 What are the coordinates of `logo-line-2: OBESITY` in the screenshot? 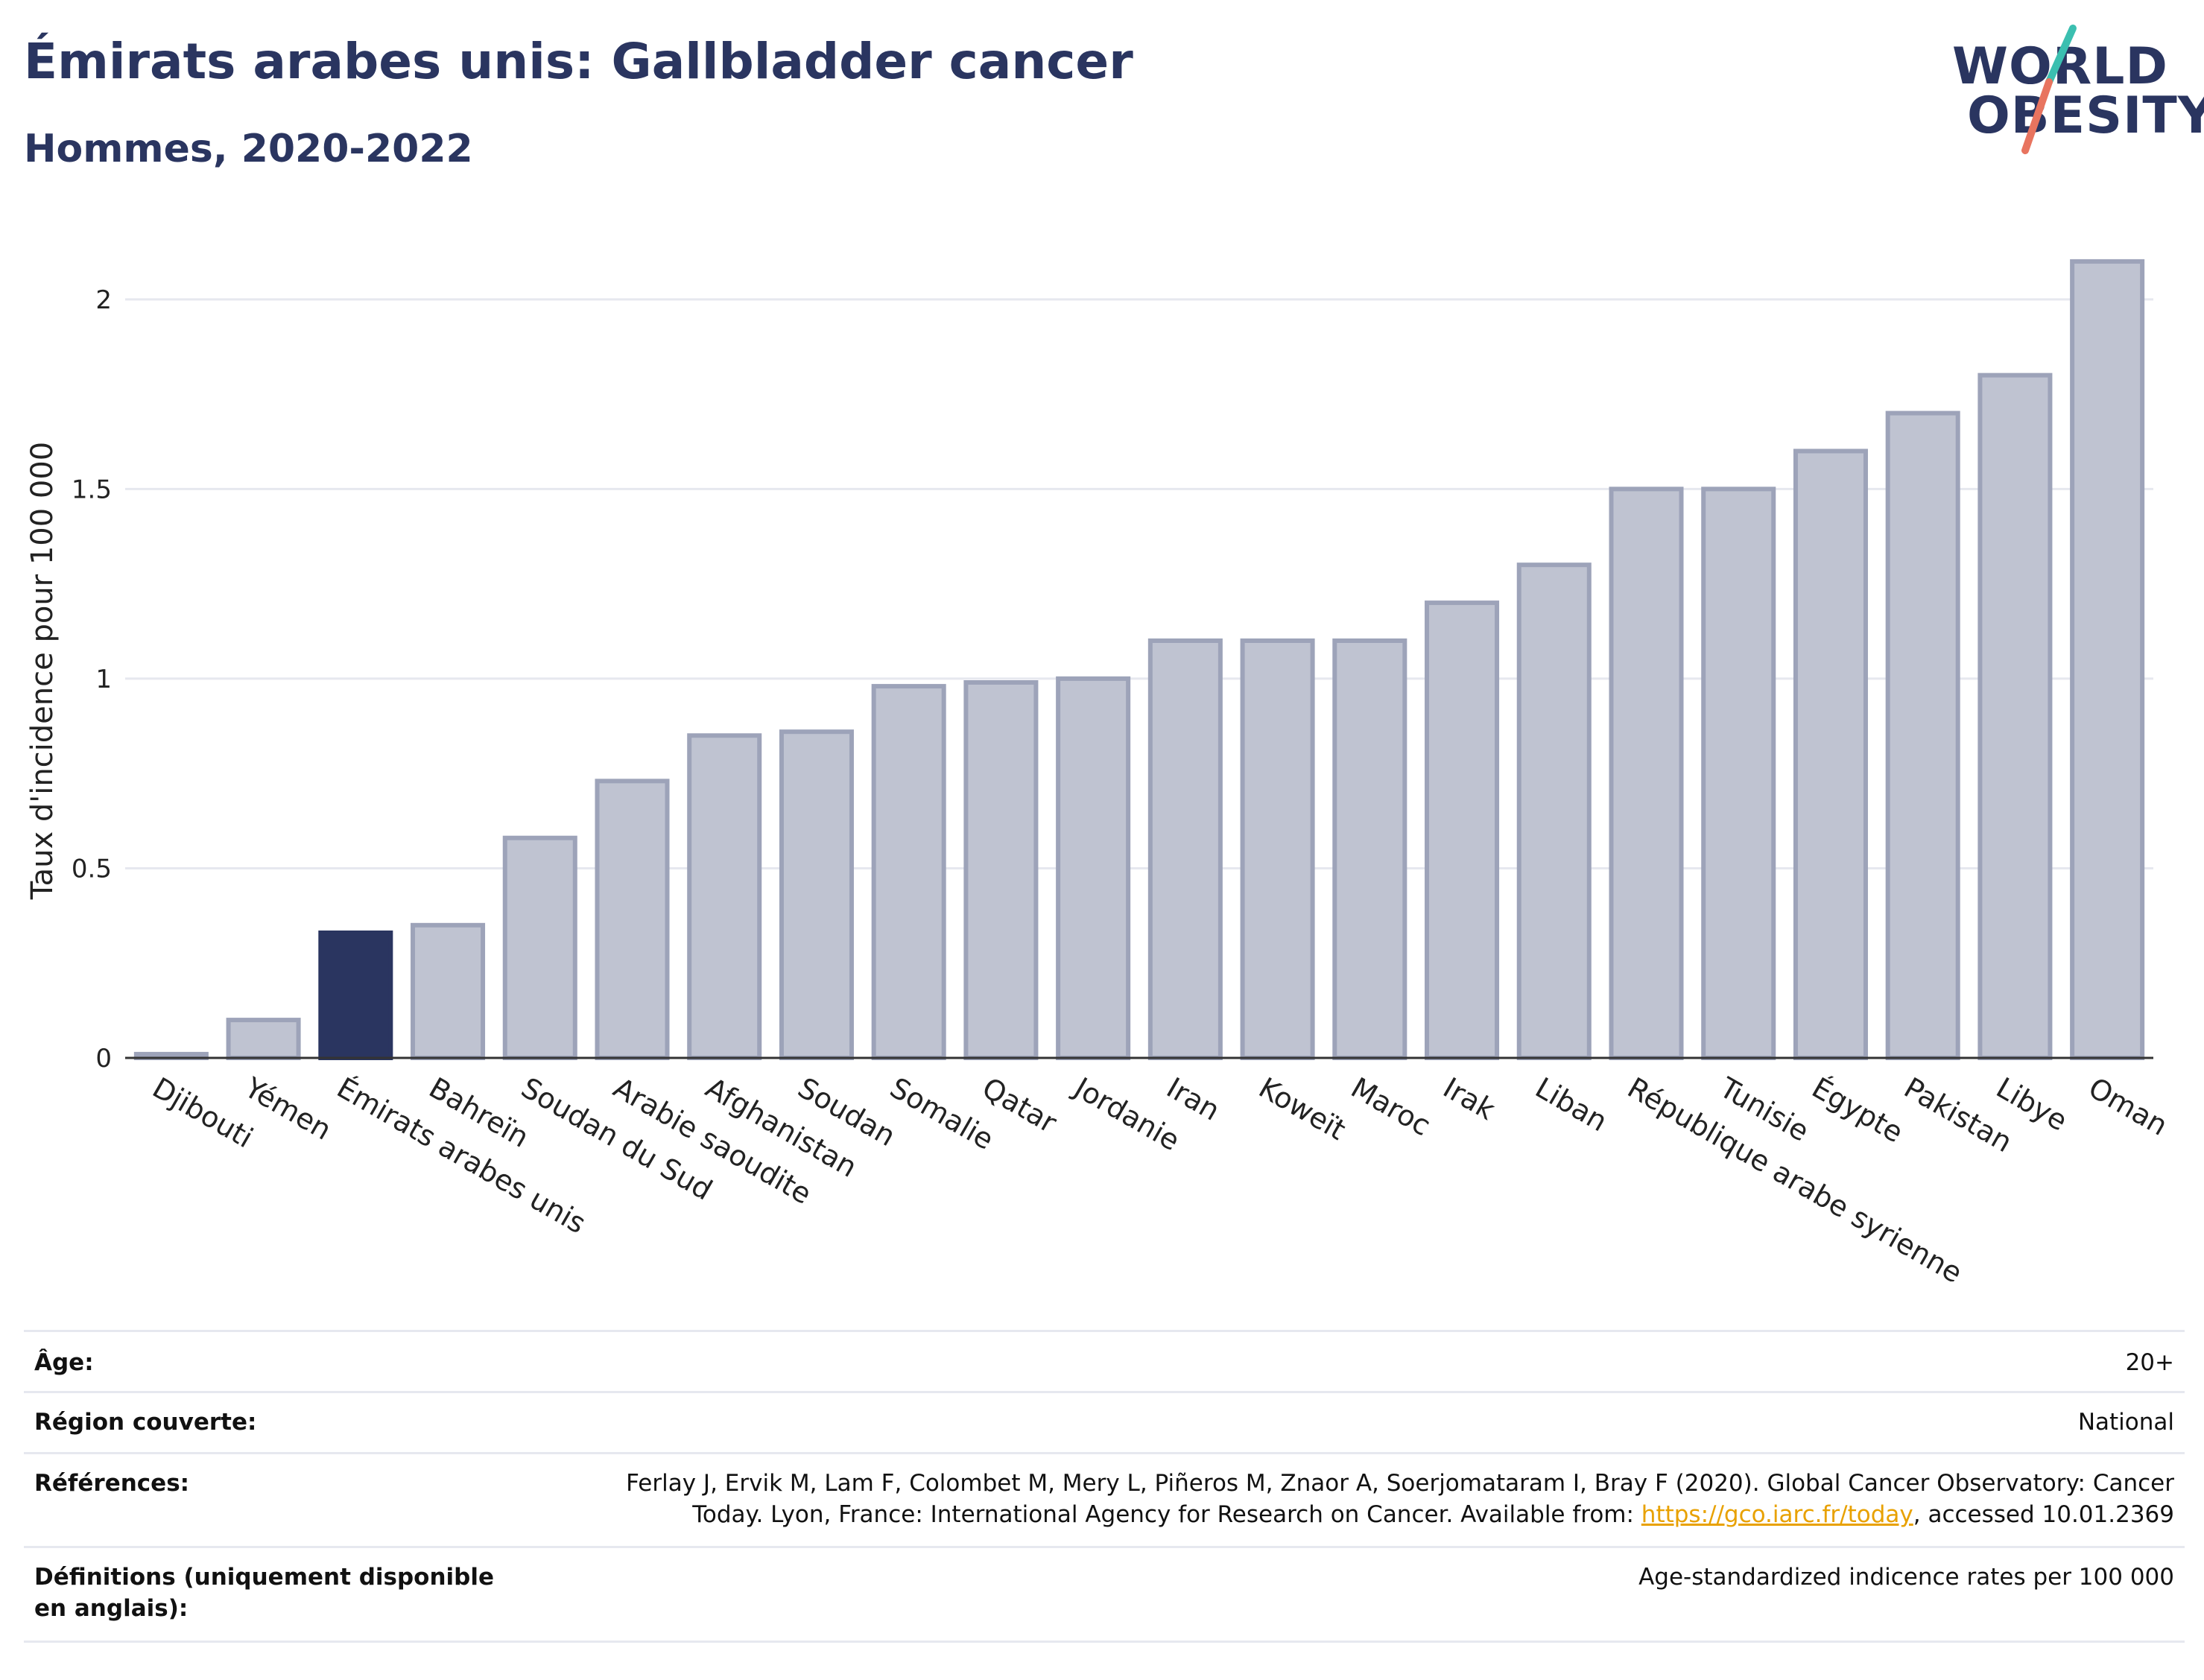 It's located at (2085, 115).